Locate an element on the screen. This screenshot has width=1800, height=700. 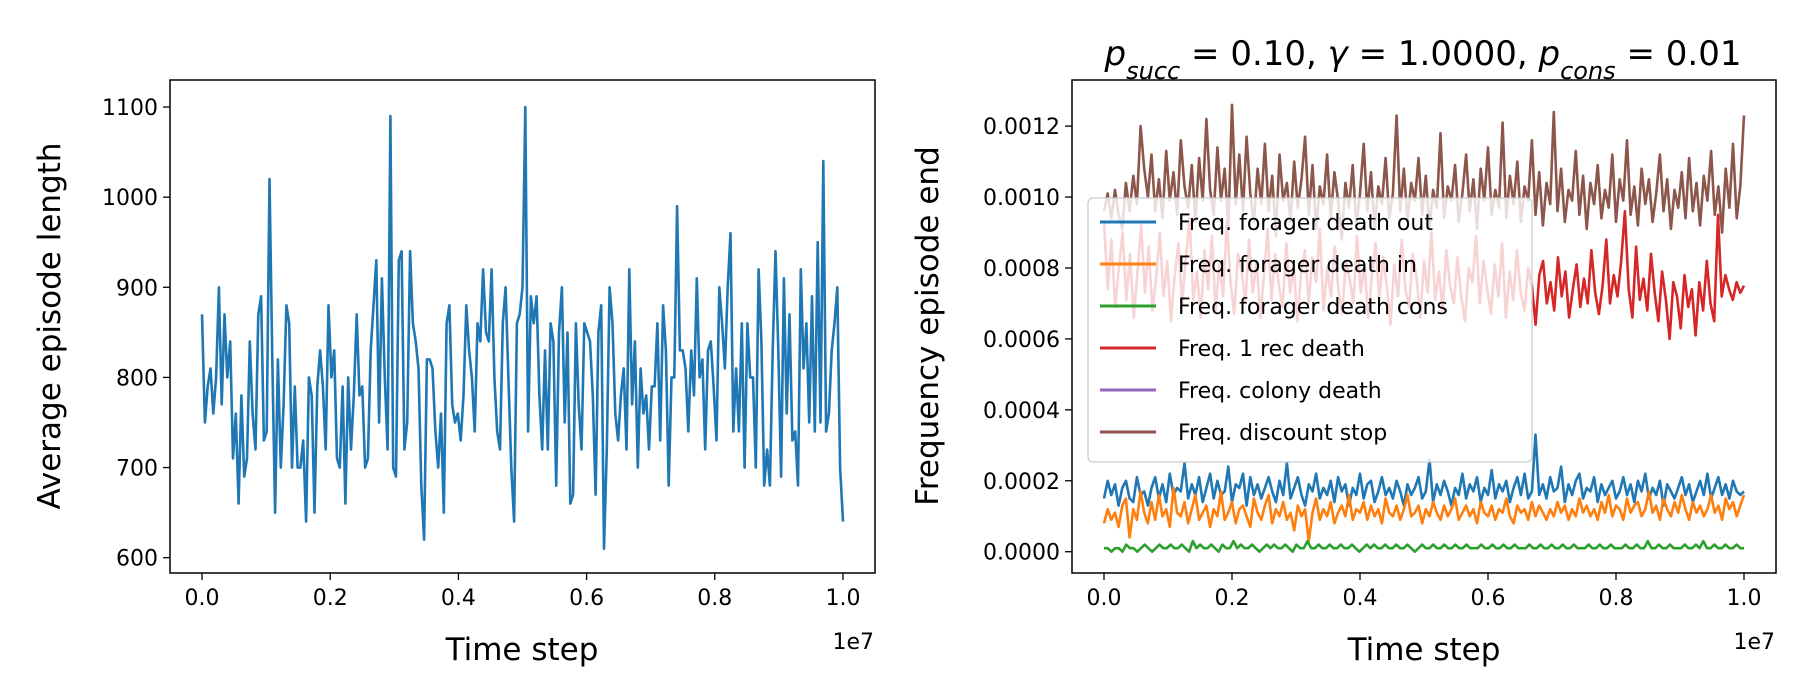
c0-x-tick-label: 0.8 is located at coordinates (714, 598).